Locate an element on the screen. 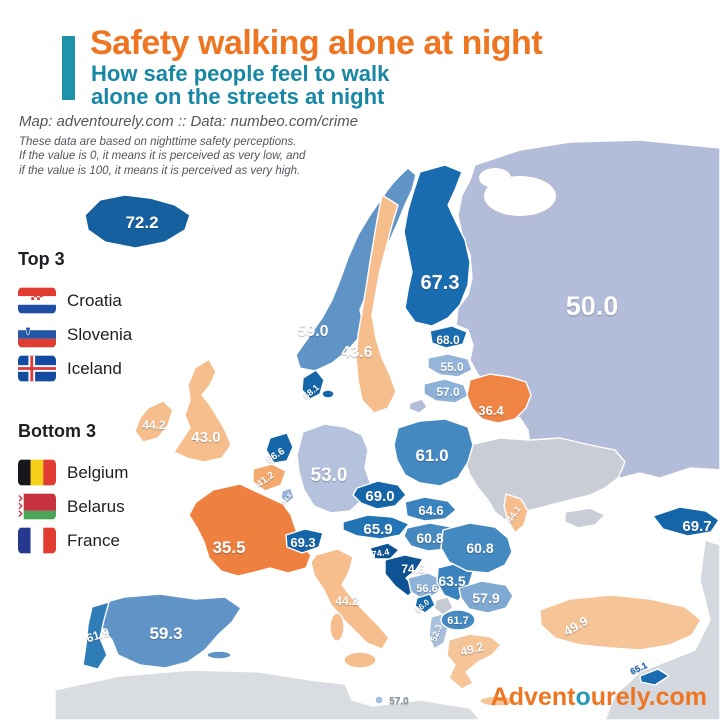  land-north-africa is located at coordinates (267, 694).